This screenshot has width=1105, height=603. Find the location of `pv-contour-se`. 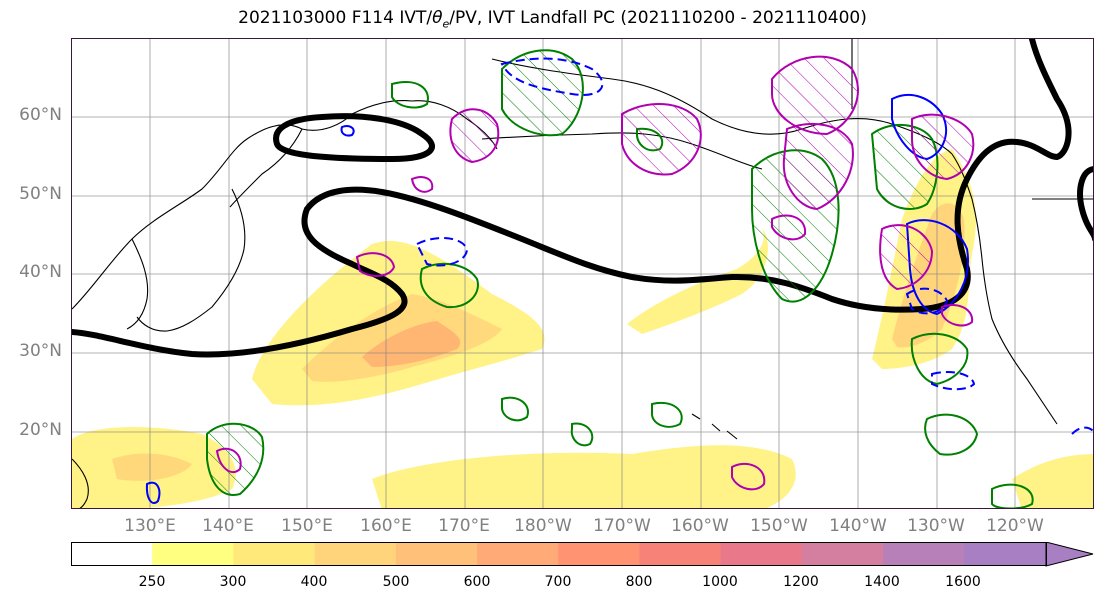

pv-contour-se is located at coordinates (939, 359).